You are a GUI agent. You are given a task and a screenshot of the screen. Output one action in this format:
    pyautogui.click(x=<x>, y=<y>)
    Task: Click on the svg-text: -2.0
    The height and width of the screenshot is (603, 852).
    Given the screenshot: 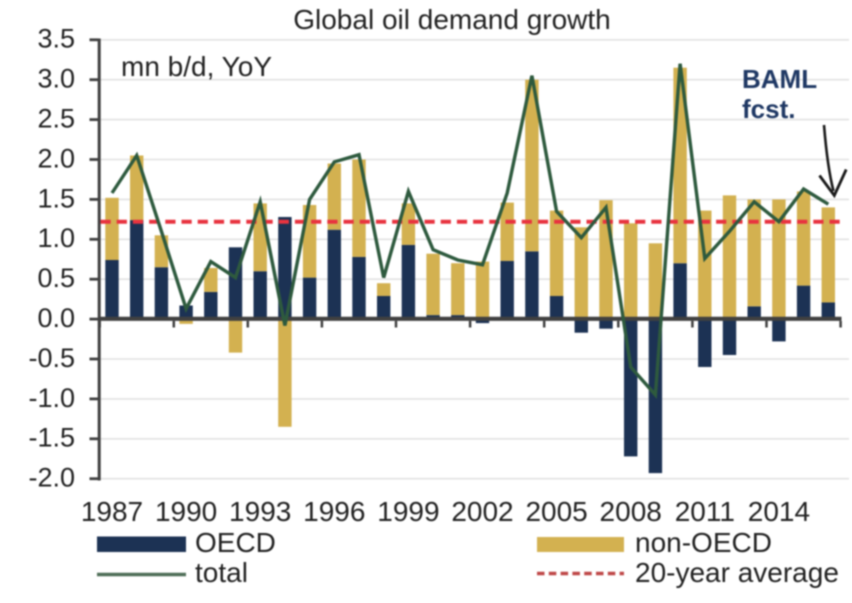 What is the action you would take?
    pyautogui.click(x=51, y=478)
    